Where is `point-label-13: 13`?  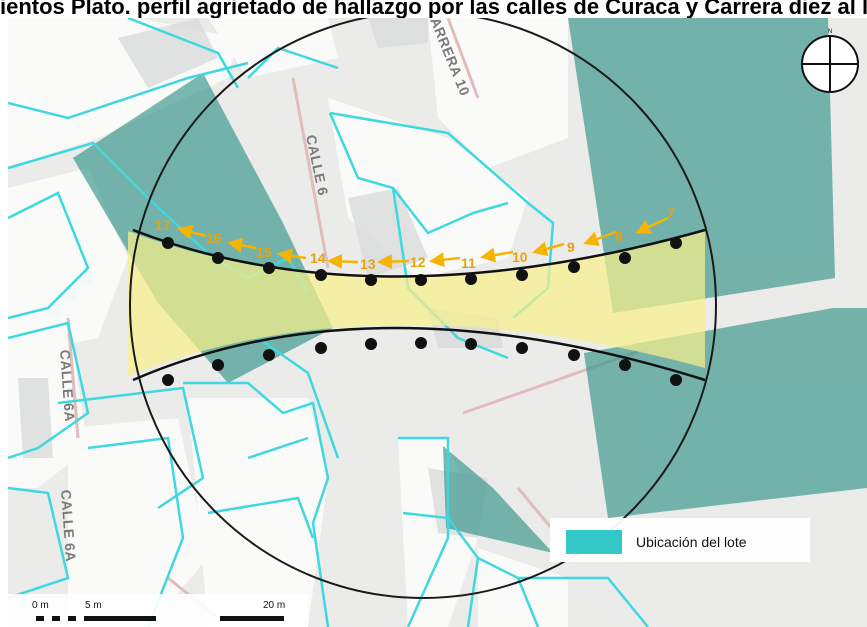 point-label-13: 13 is located at coordinates (368, 264).